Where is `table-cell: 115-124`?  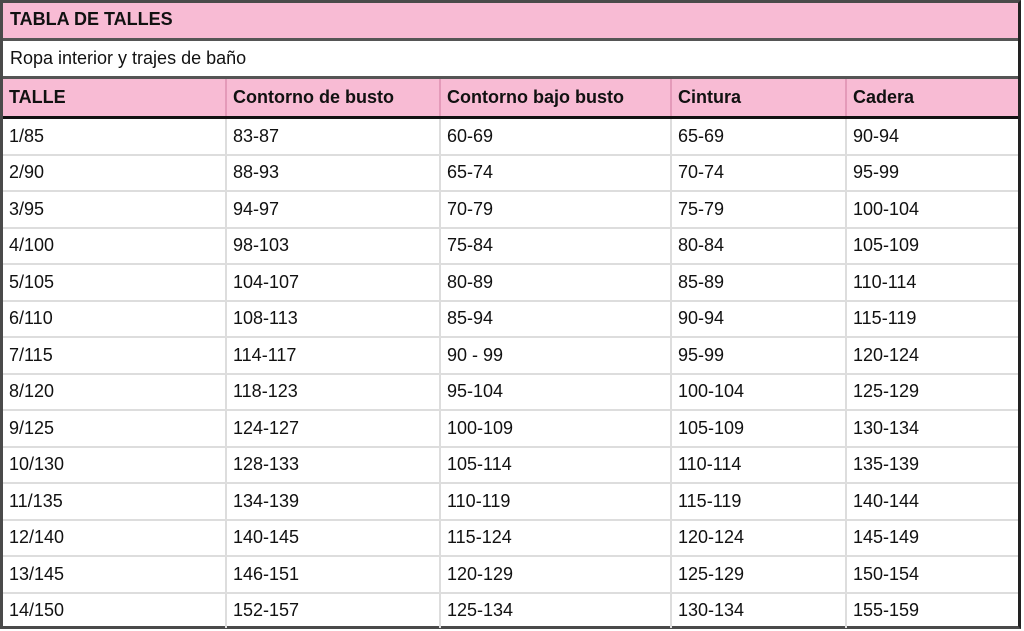 table-cell: 115-124 is located at coordinates (556, 538).